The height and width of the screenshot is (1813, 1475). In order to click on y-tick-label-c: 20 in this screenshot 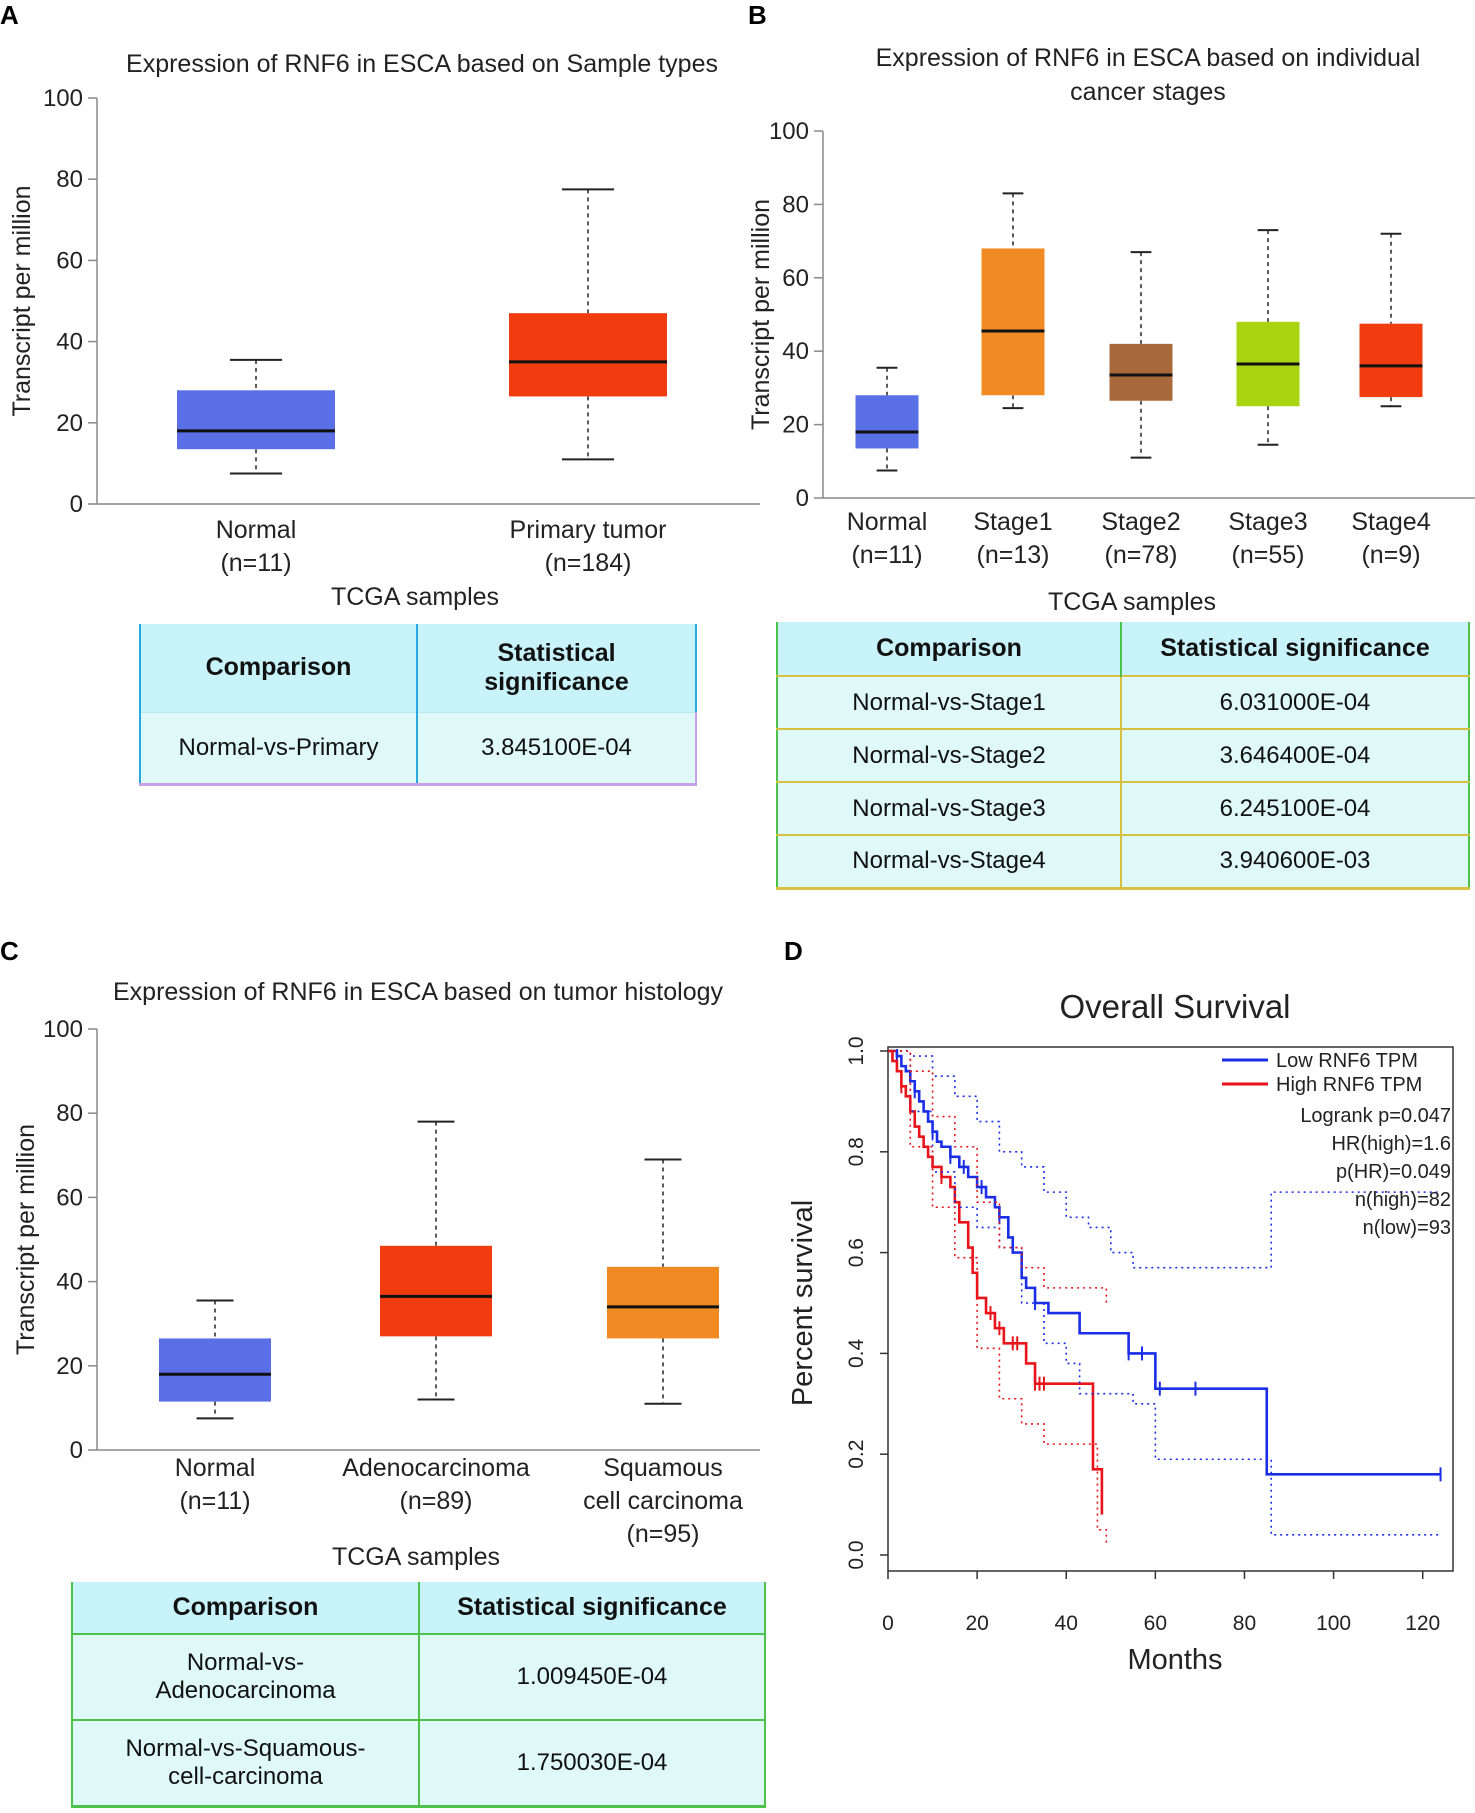, I will do `click(69, 1366)`.